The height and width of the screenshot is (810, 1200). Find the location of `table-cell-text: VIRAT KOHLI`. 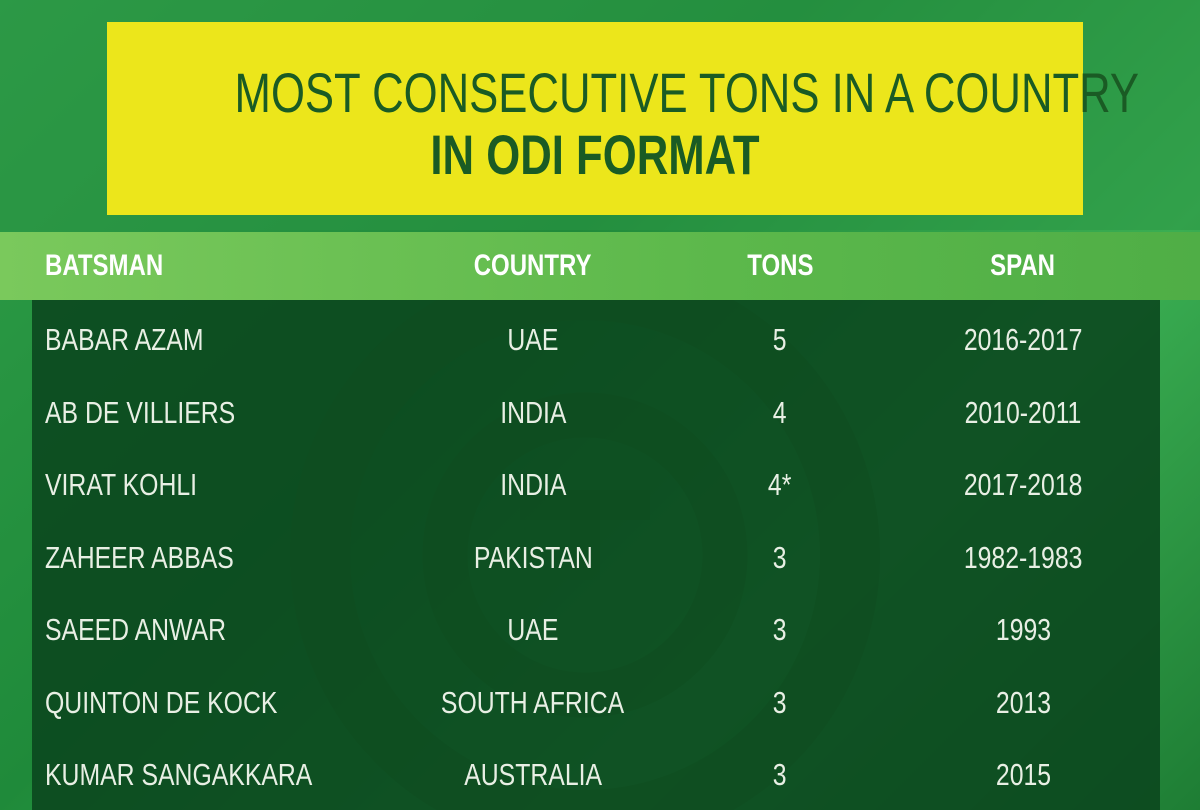

table-cell-text: VIRAT KOHLI is located at coordinates (121, 484).